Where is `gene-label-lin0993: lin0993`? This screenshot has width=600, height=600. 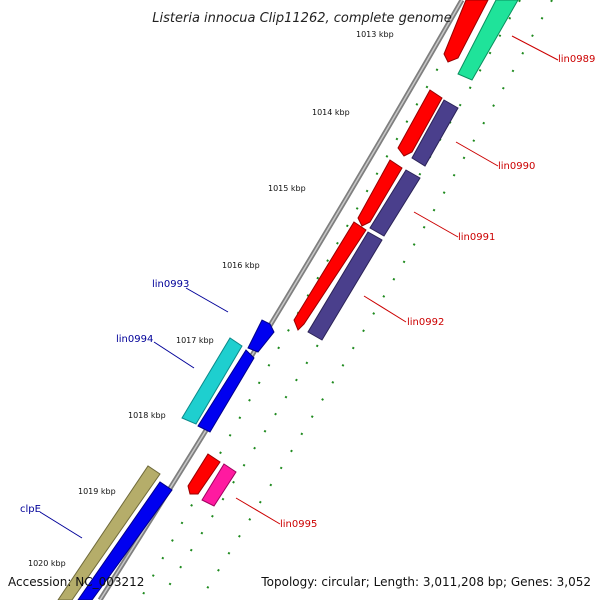
gene-label-lin0993: lin0993 is located at coordinates (170, 284).